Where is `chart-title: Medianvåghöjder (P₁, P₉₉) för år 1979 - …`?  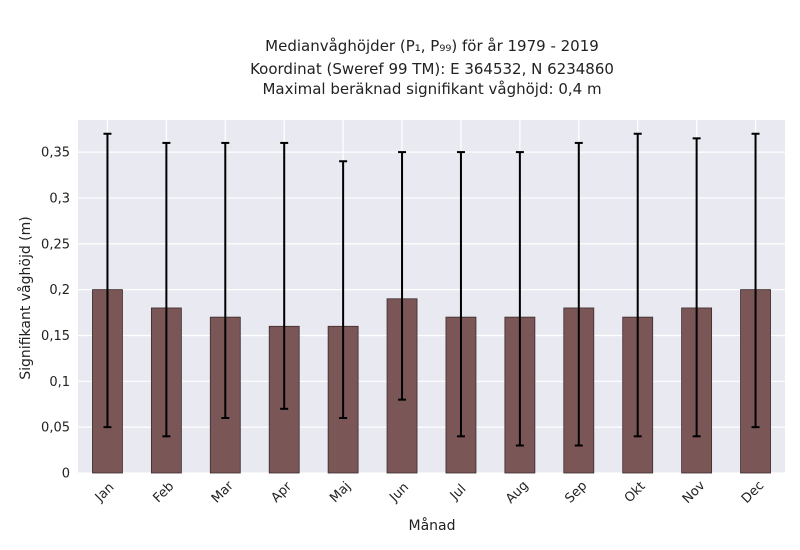
chart-title: Medianvåghöjder (P₁, P₉₉) för år 1979 - … is located at coordinates (432, 67).